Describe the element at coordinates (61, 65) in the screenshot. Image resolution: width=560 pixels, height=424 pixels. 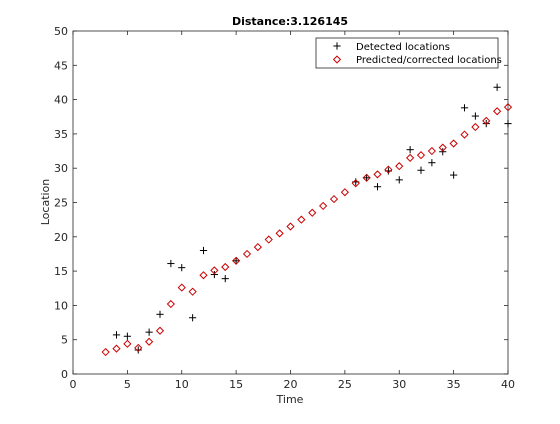
I see `y-tick-label: 45` at that location.